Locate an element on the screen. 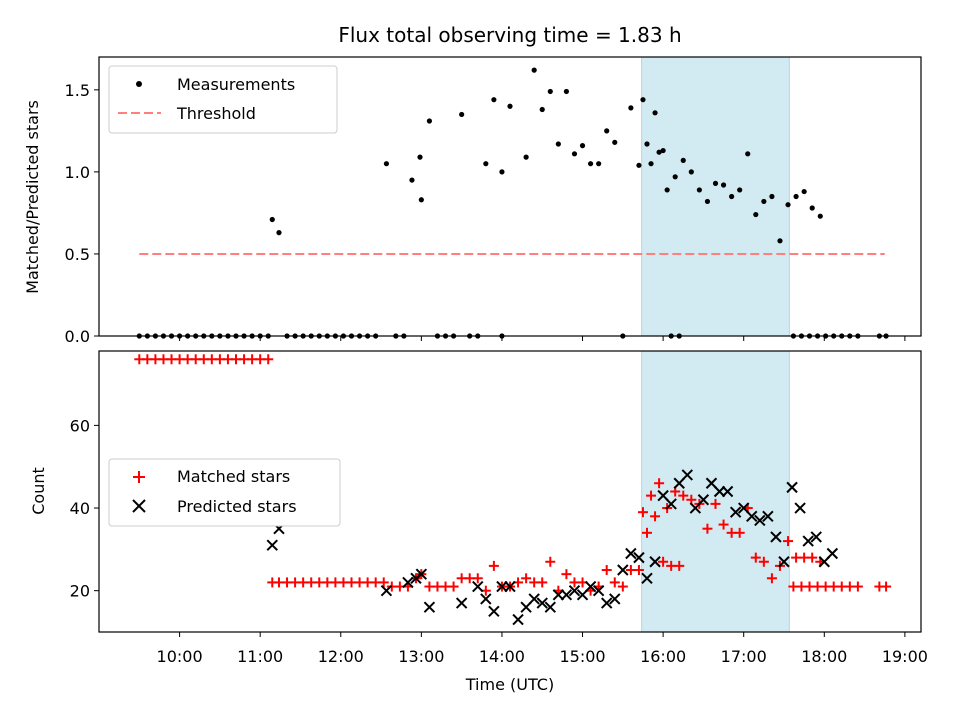 Image resolution: width=960 pixels, height=720 pixels. x-tick-label: 16:00 is located at coordinates (663, 656).